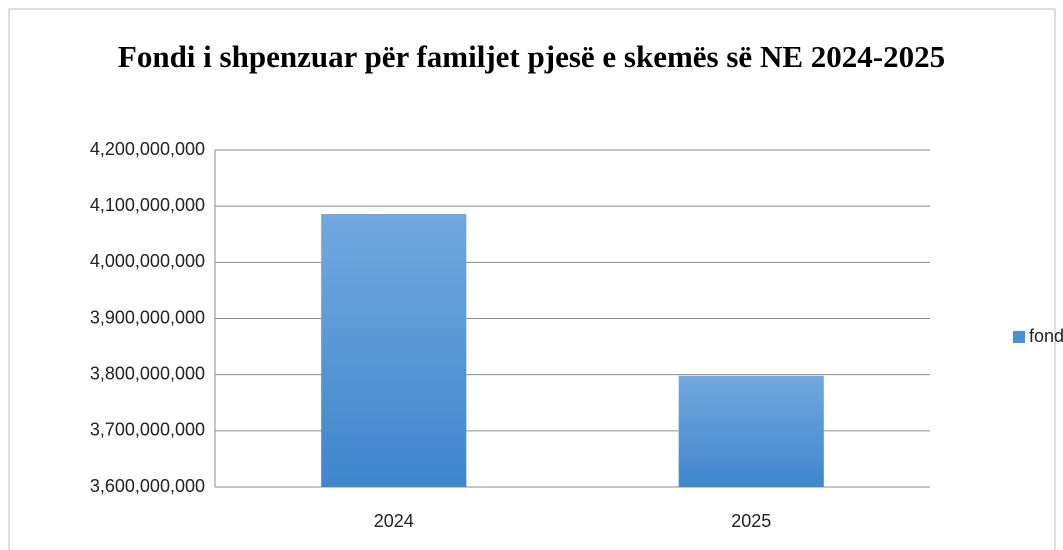  Describe the element at coordinates (147, 373) in the screenshot. I see `y-tick-label: 3,800,000,000` at that location.